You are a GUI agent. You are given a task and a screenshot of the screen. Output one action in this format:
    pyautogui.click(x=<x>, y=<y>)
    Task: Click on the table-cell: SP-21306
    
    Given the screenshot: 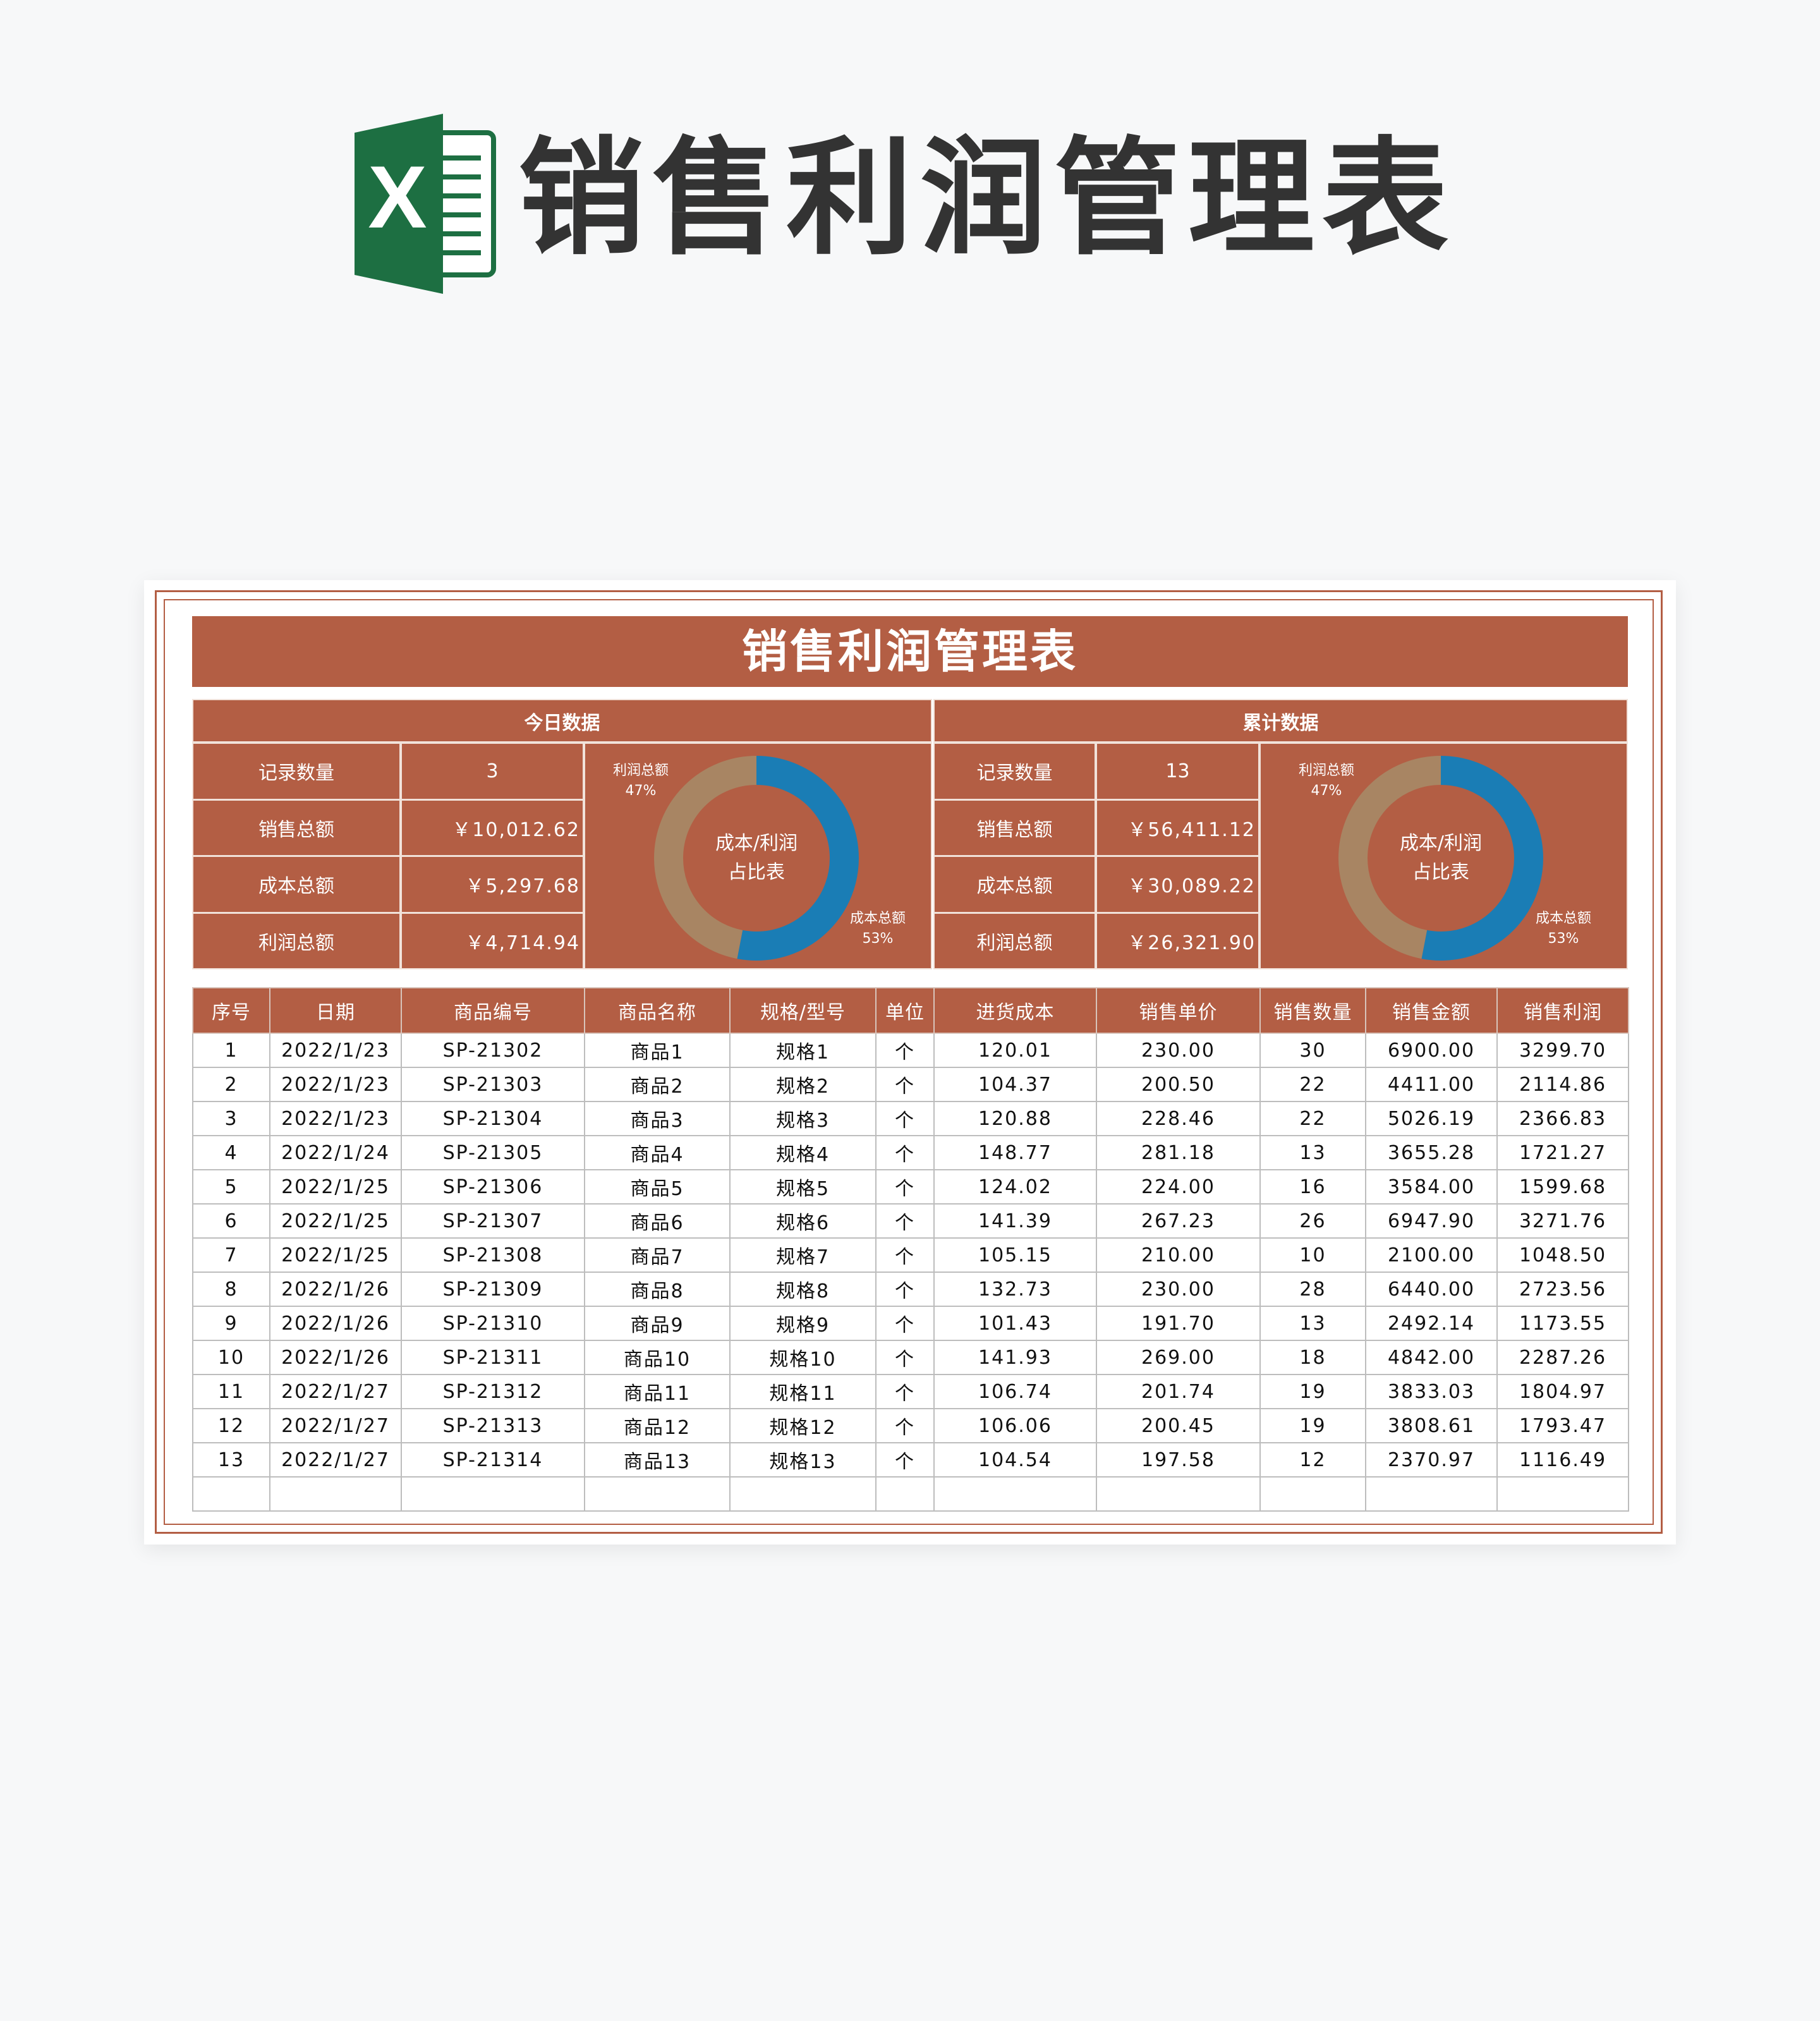 What is the action you would take?
    pyautogui.click(x=493, y=1187)
    